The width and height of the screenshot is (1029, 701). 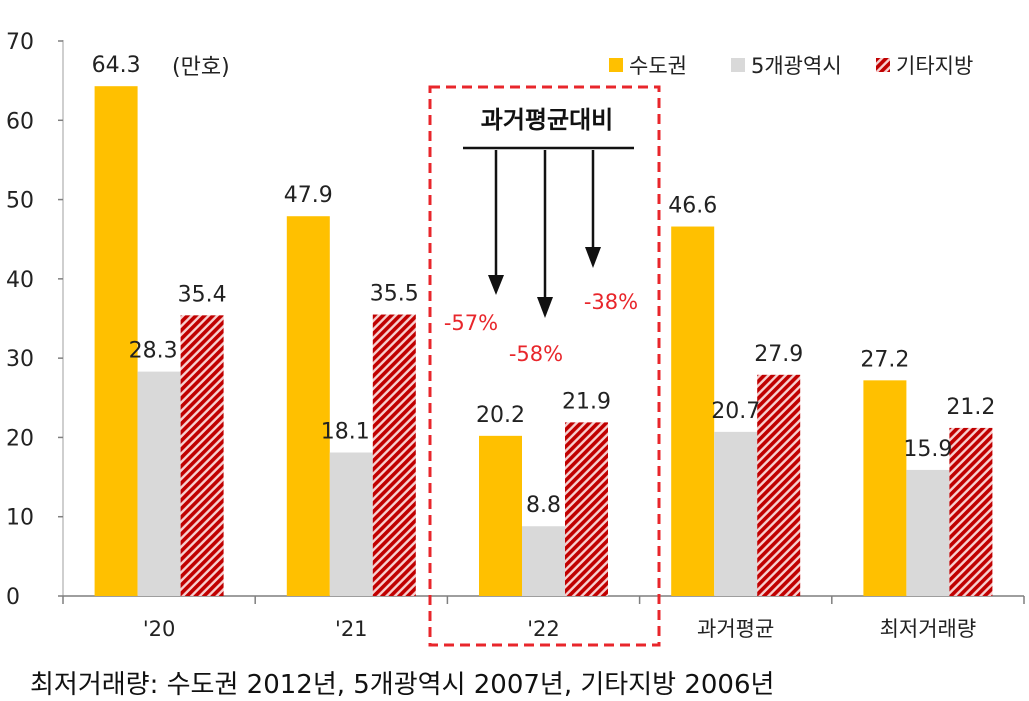 I want to click on data-label-other: 35.4, so click(x=202, y=294).